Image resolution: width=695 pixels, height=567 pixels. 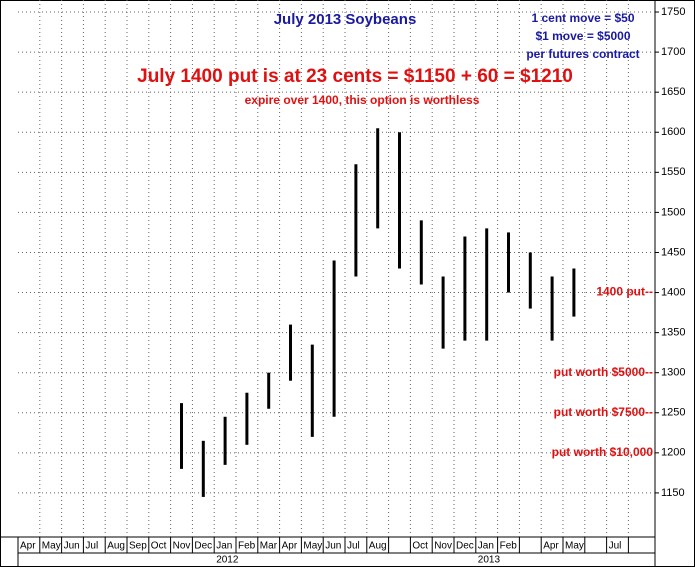 What do you see at coordinates (582, 54) in the screenshot?
I see `note: per futures contract` at bounding box center [582, 54].